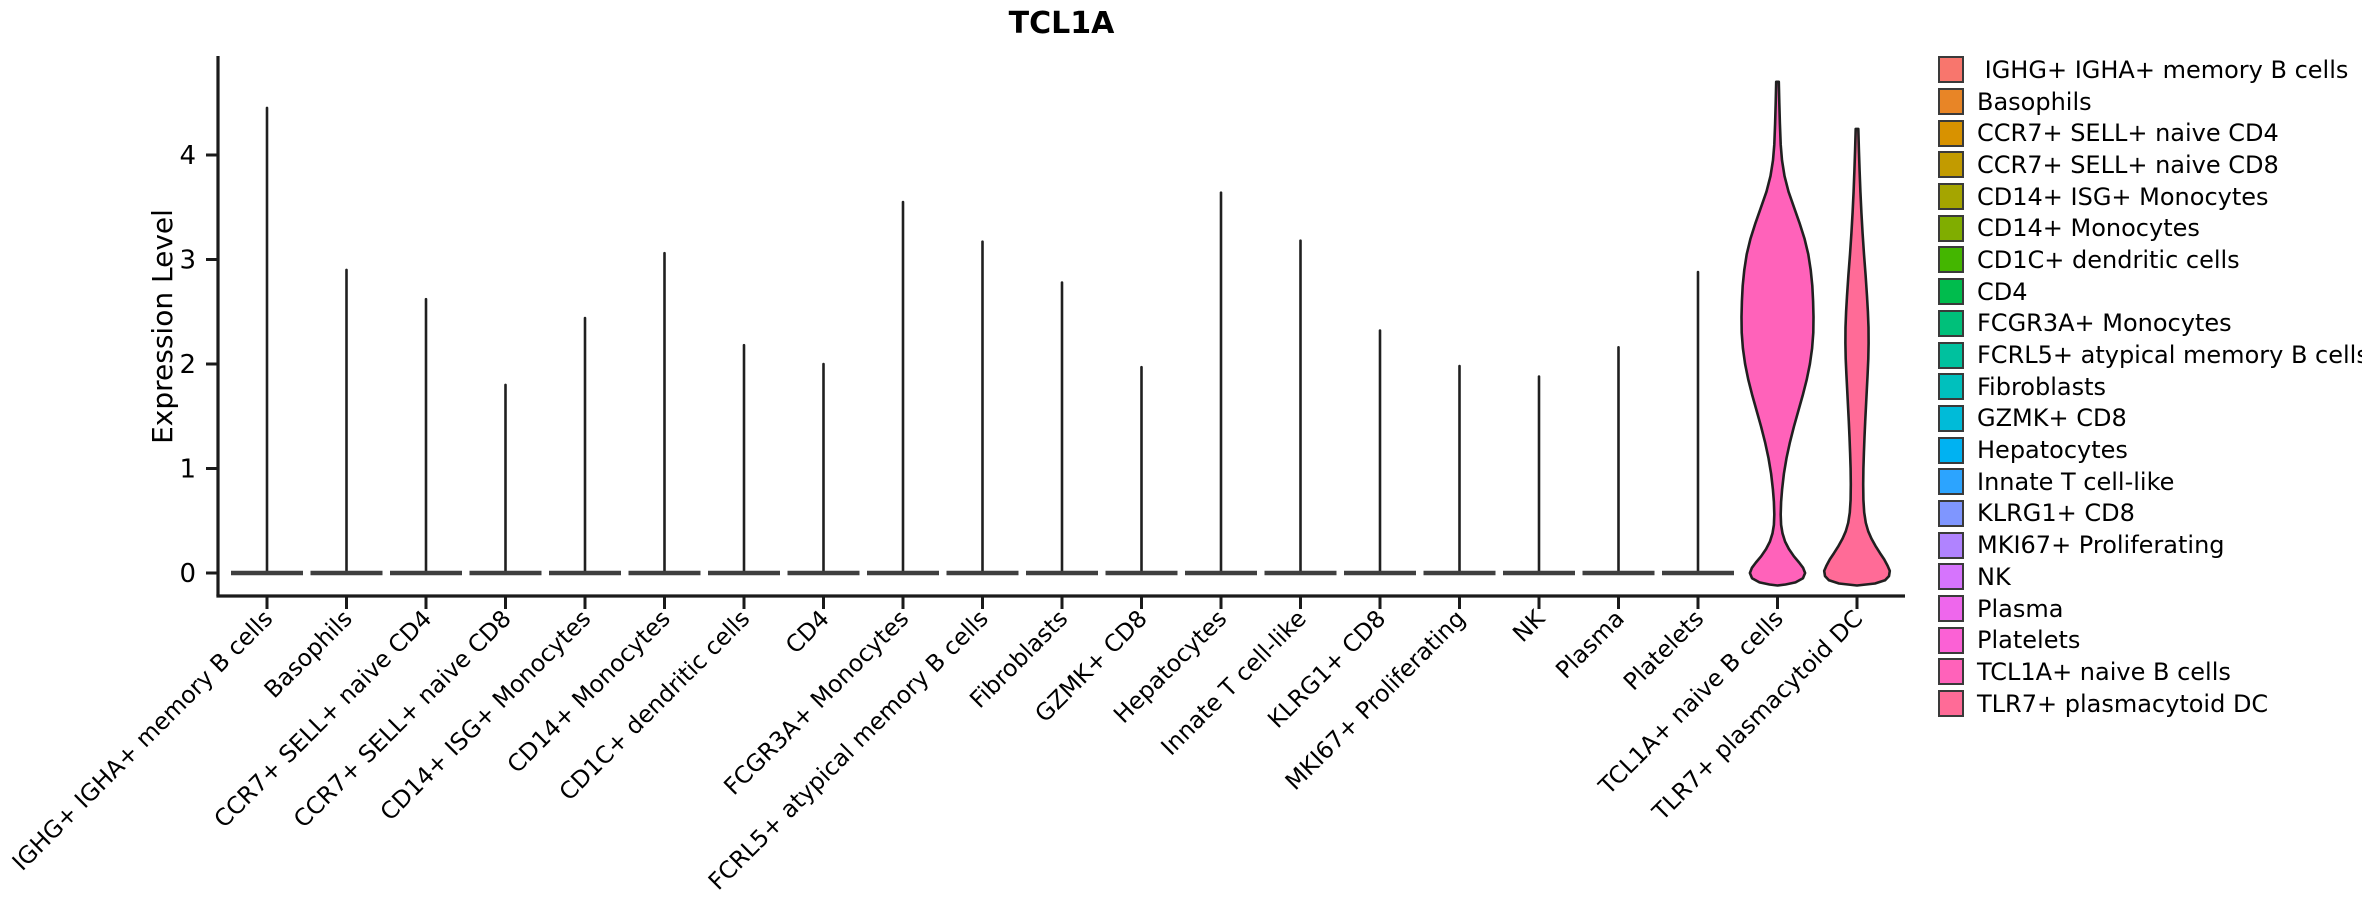  I want to click on y-tick-label: 4, so click(187, 156).